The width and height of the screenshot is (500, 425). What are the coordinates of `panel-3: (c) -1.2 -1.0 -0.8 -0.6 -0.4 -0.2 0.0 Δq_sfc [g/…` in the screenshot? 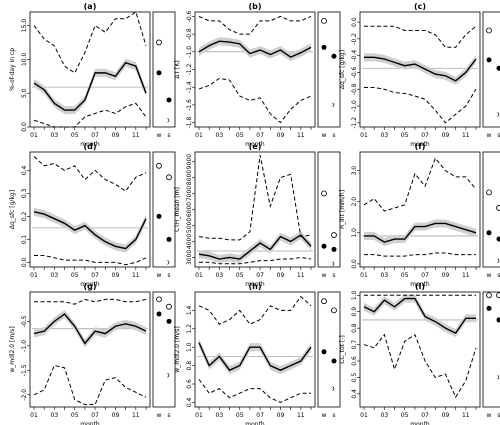 It's located at (419, 75).